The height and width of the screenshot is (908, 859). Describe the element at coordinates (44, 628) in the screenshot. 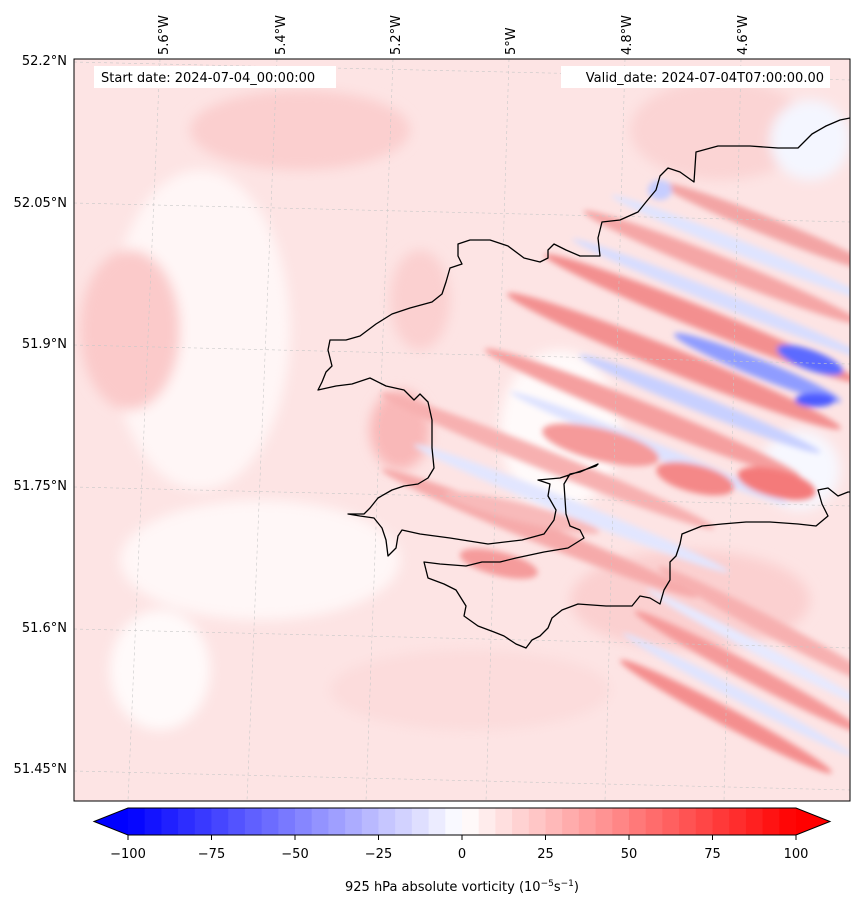

I see `lat-tick-label: 51.6°N` at that location.